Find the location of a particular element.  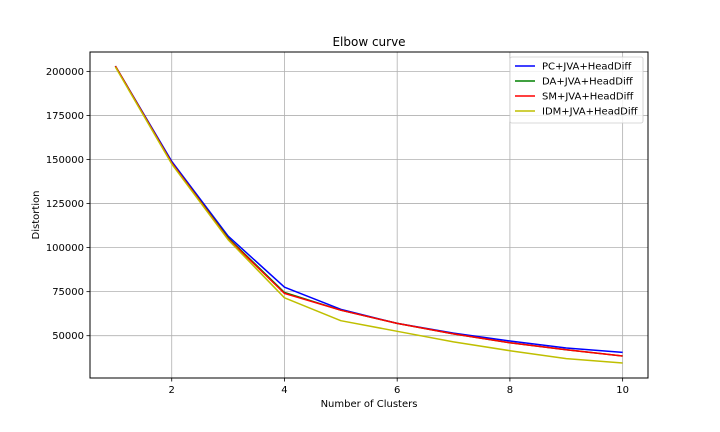

y-tick-label: 125000 is located at coordinates (65, 204).